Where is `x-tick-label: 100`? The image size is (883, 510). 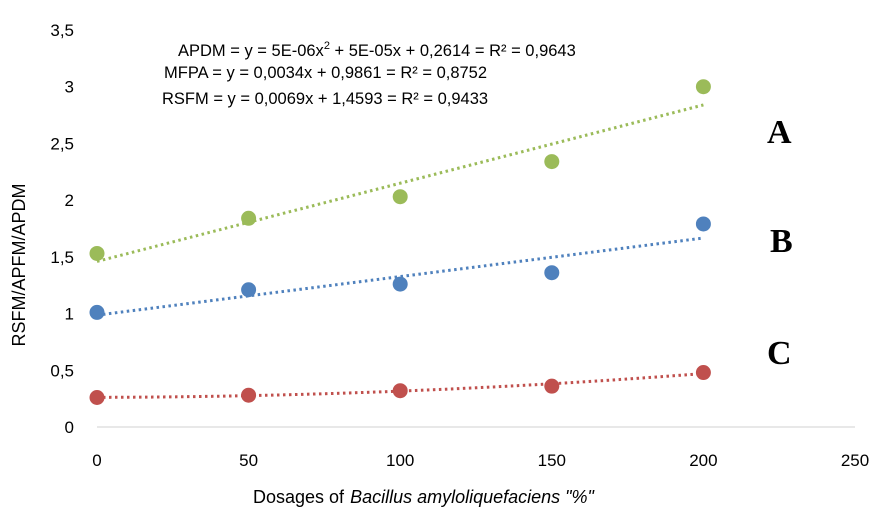
x-tick-label: 100 is located at coordinates (400, 460).